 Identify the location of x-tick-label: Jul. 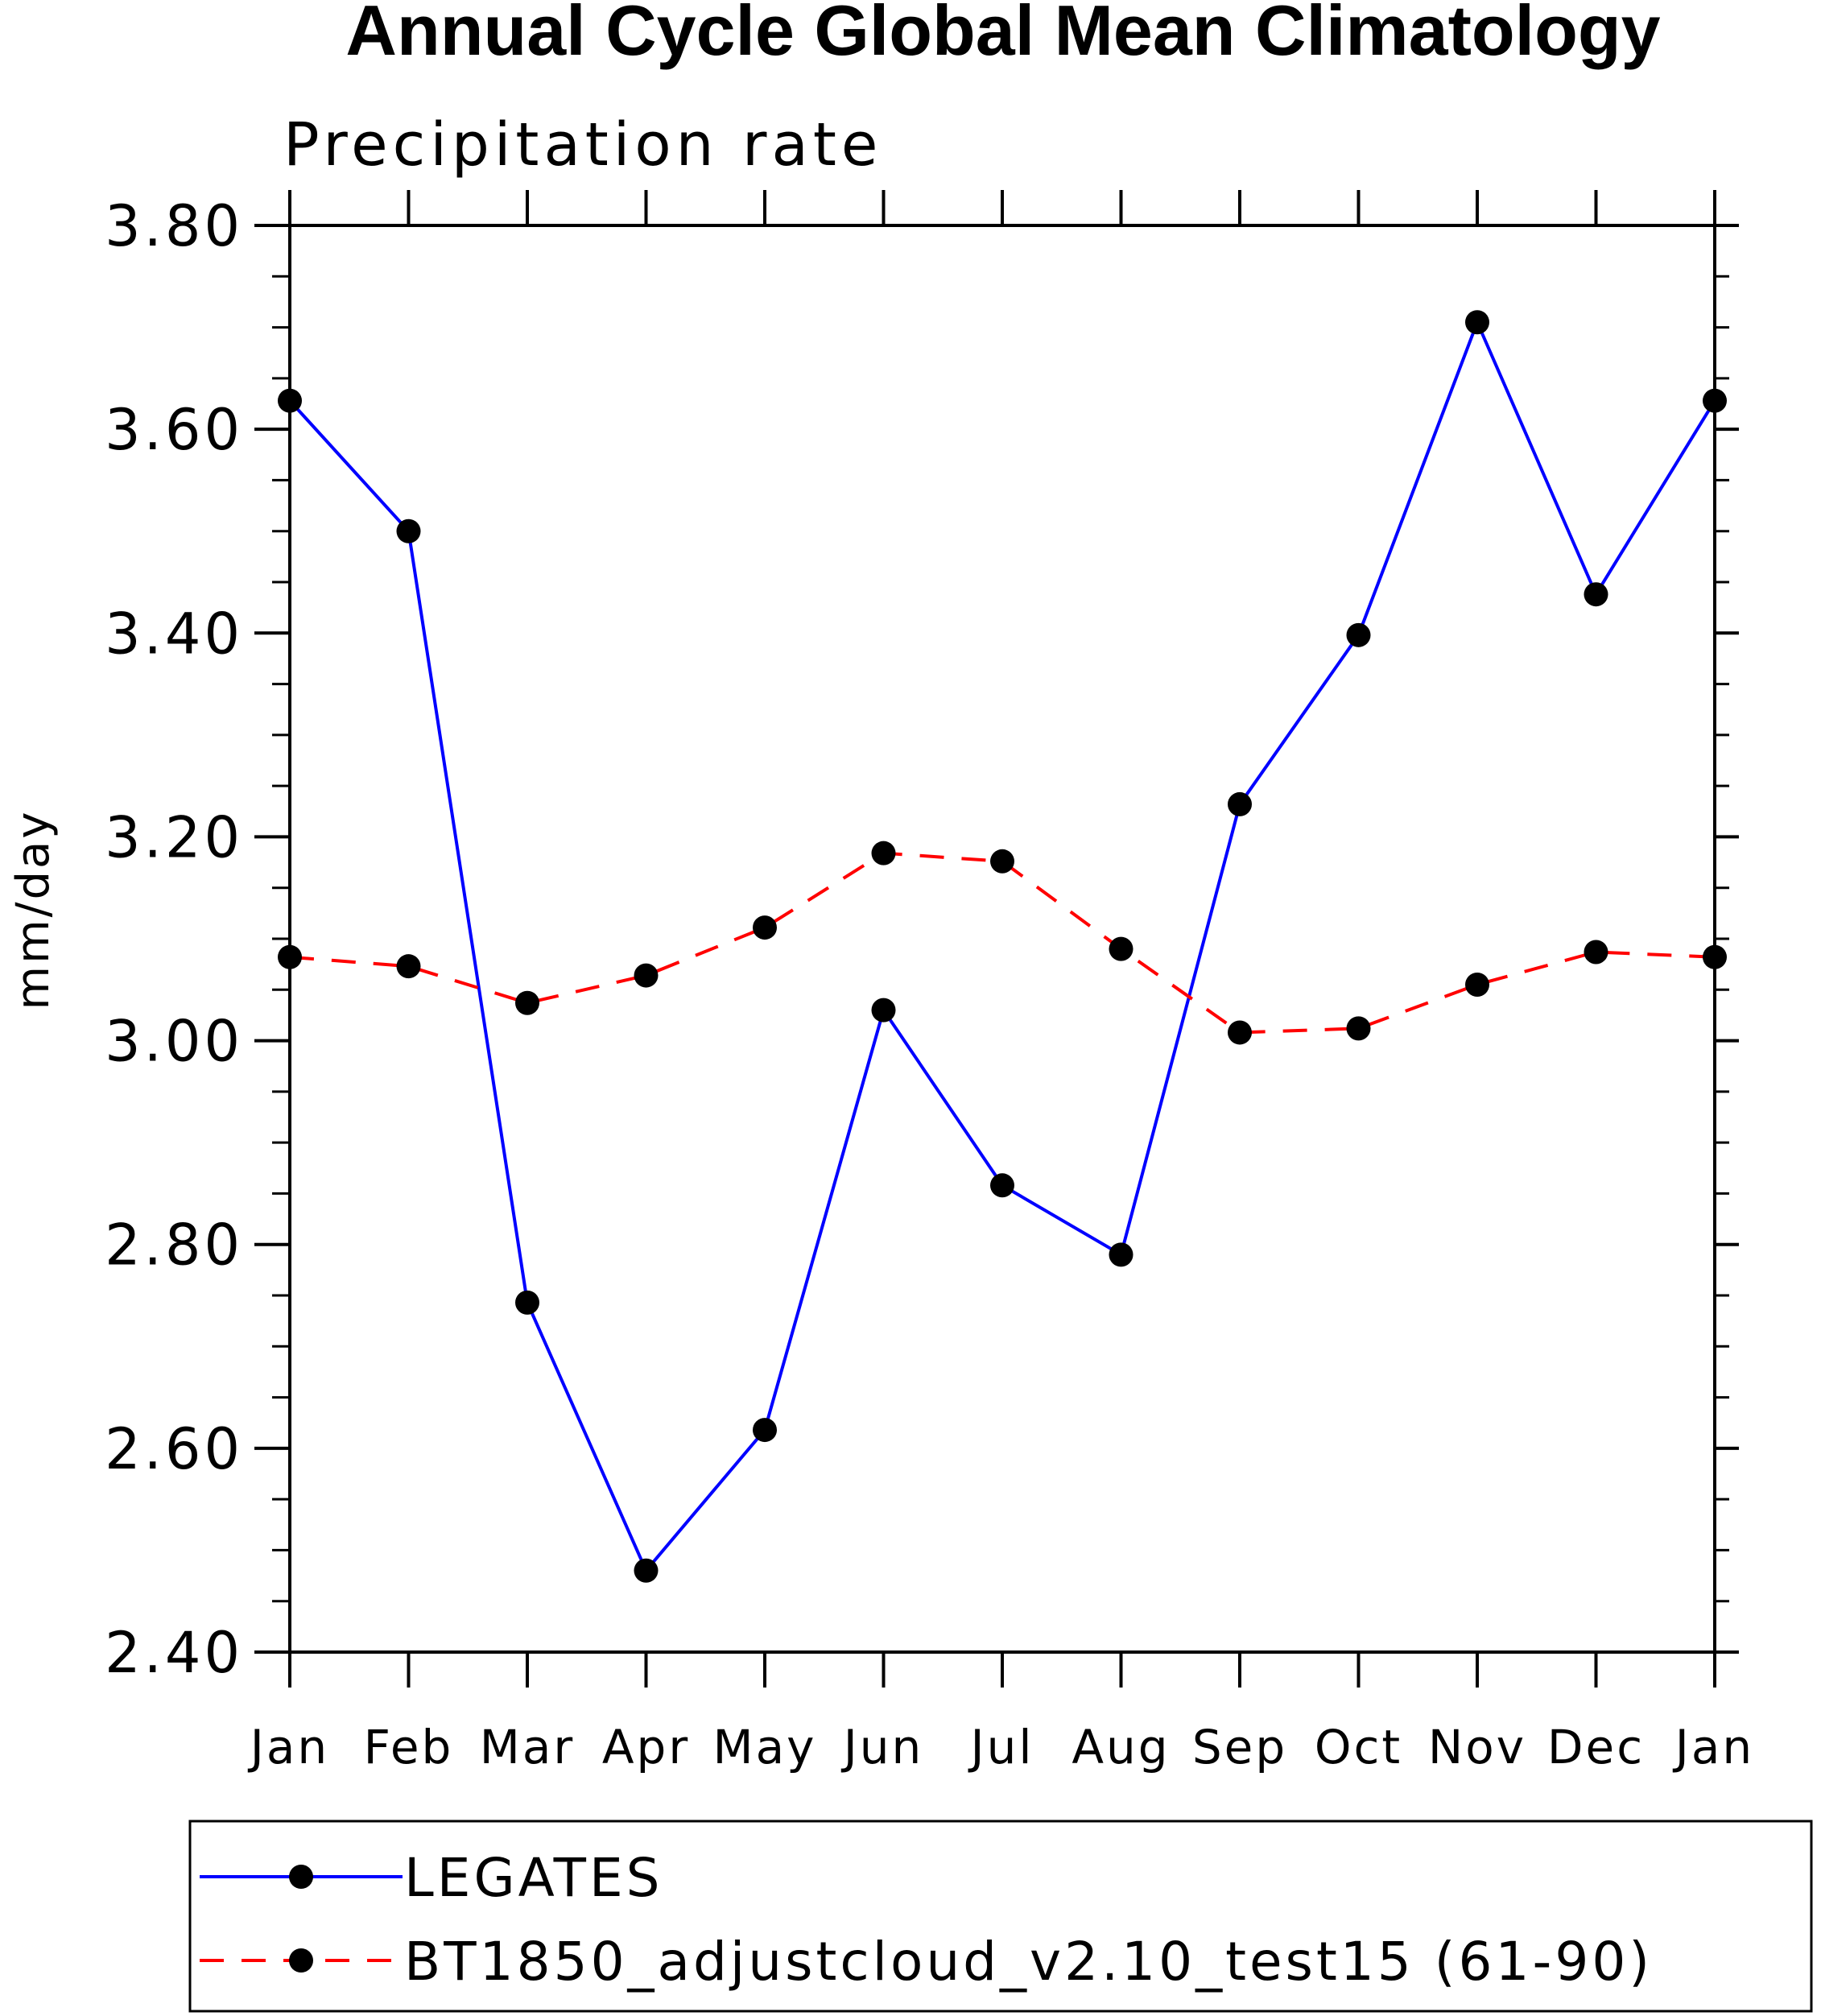
(1001, 1747).